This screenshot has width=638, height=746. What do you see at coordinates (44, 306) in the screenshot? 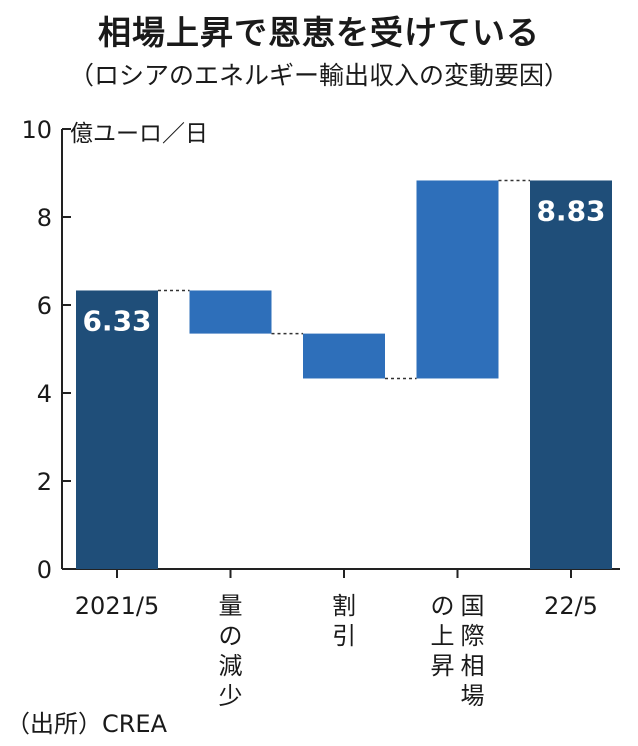
I see `y-tick-label: 6` at bounding box center [44, 306].